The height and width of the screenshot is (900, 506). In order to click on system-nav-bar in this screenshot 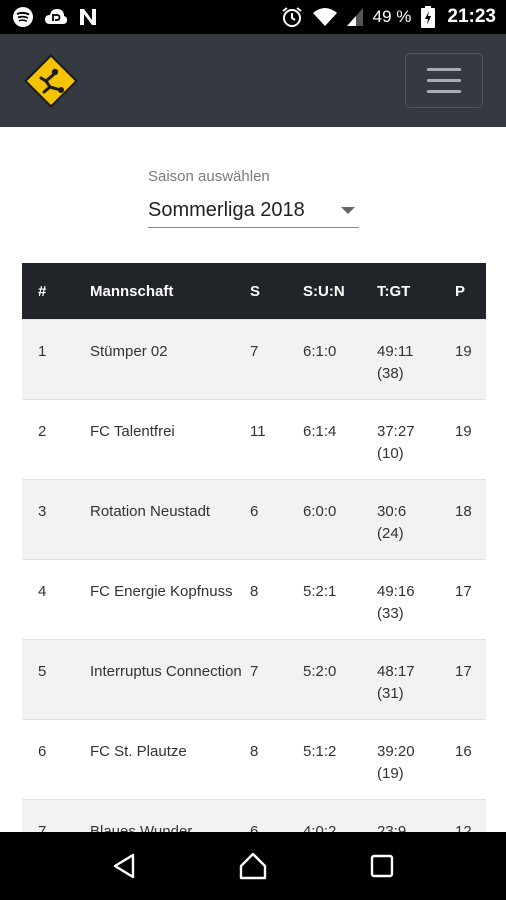, I will do `click(253, 866)`.